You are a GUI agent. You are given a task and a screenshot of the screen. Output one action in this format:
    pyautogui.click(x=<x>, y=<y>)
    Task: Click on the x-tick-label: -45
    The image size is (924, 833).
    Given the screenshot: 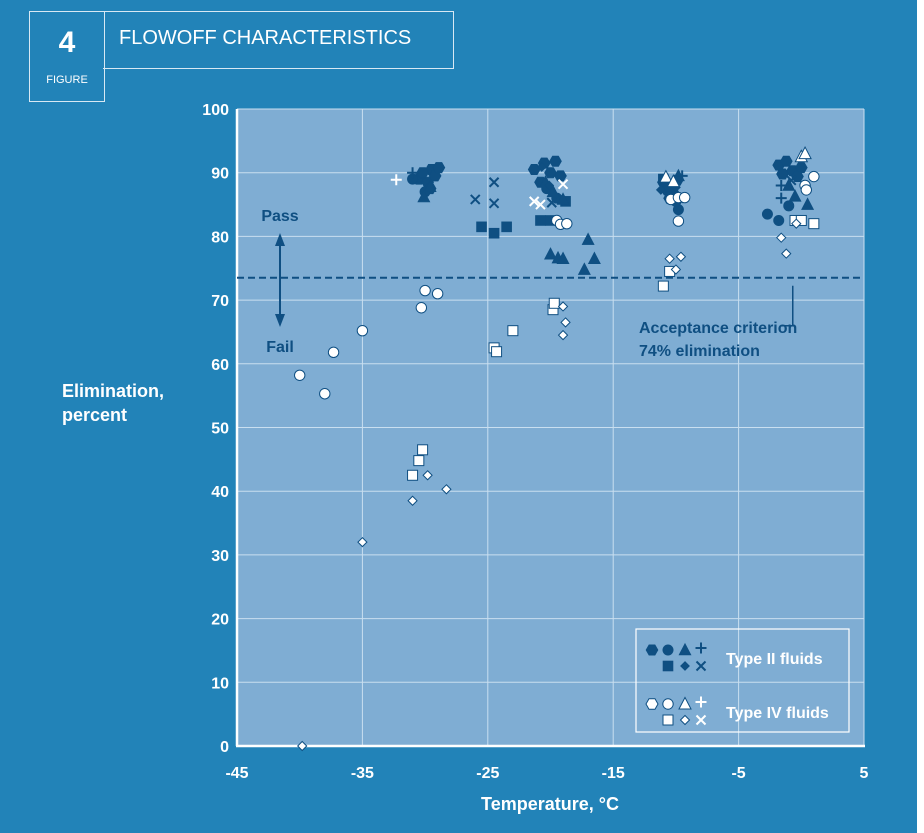 What is the action you would take?
    pyautogui.click(x=236, y=773)
    